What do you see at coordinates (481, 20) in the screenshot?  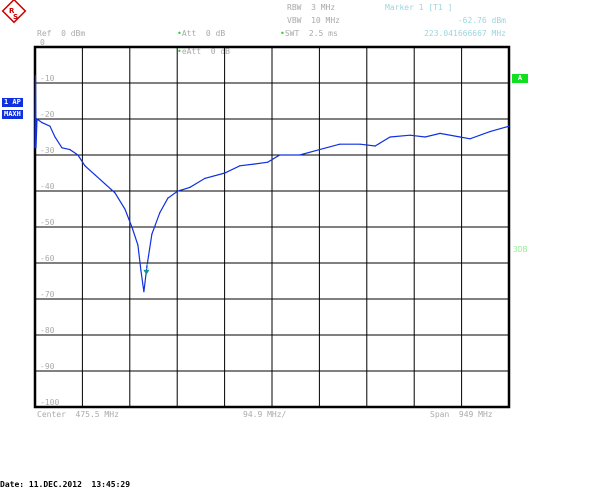 I see `marker-level: -62.76 dBm` at bounding box center [481, 20].